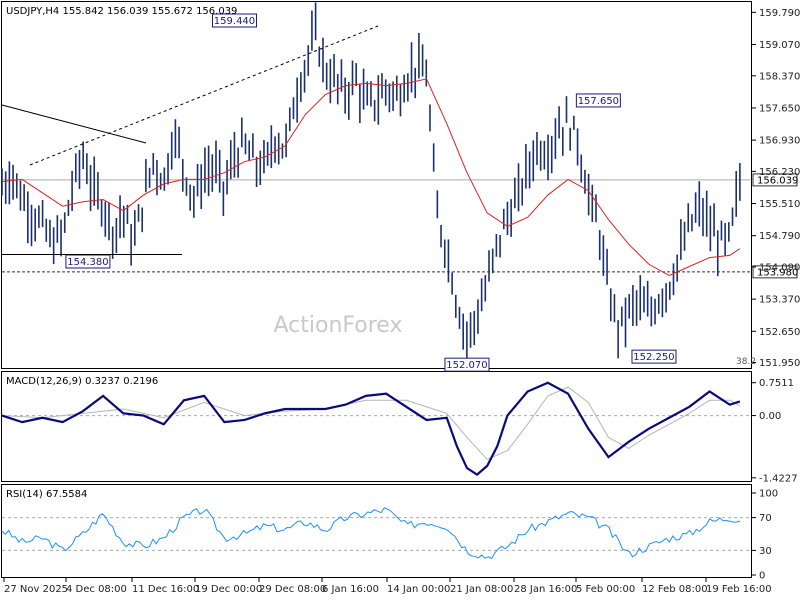  Describe the element at coordinates (765, 535) in the screenshot. I see `rsi-y-axis: 100 70 30 0` at that location.